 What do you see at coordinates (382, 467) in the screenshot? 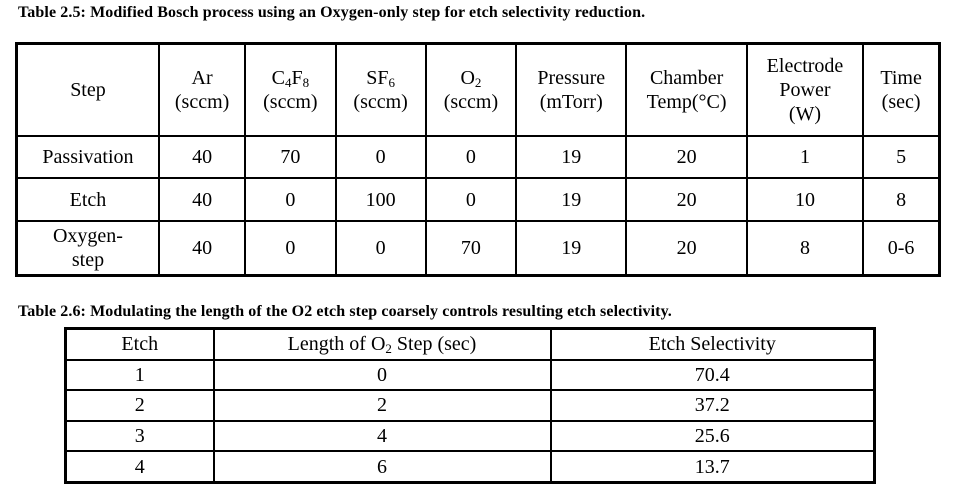
I see `cell-length: 6` at bounding box center [382, 467].